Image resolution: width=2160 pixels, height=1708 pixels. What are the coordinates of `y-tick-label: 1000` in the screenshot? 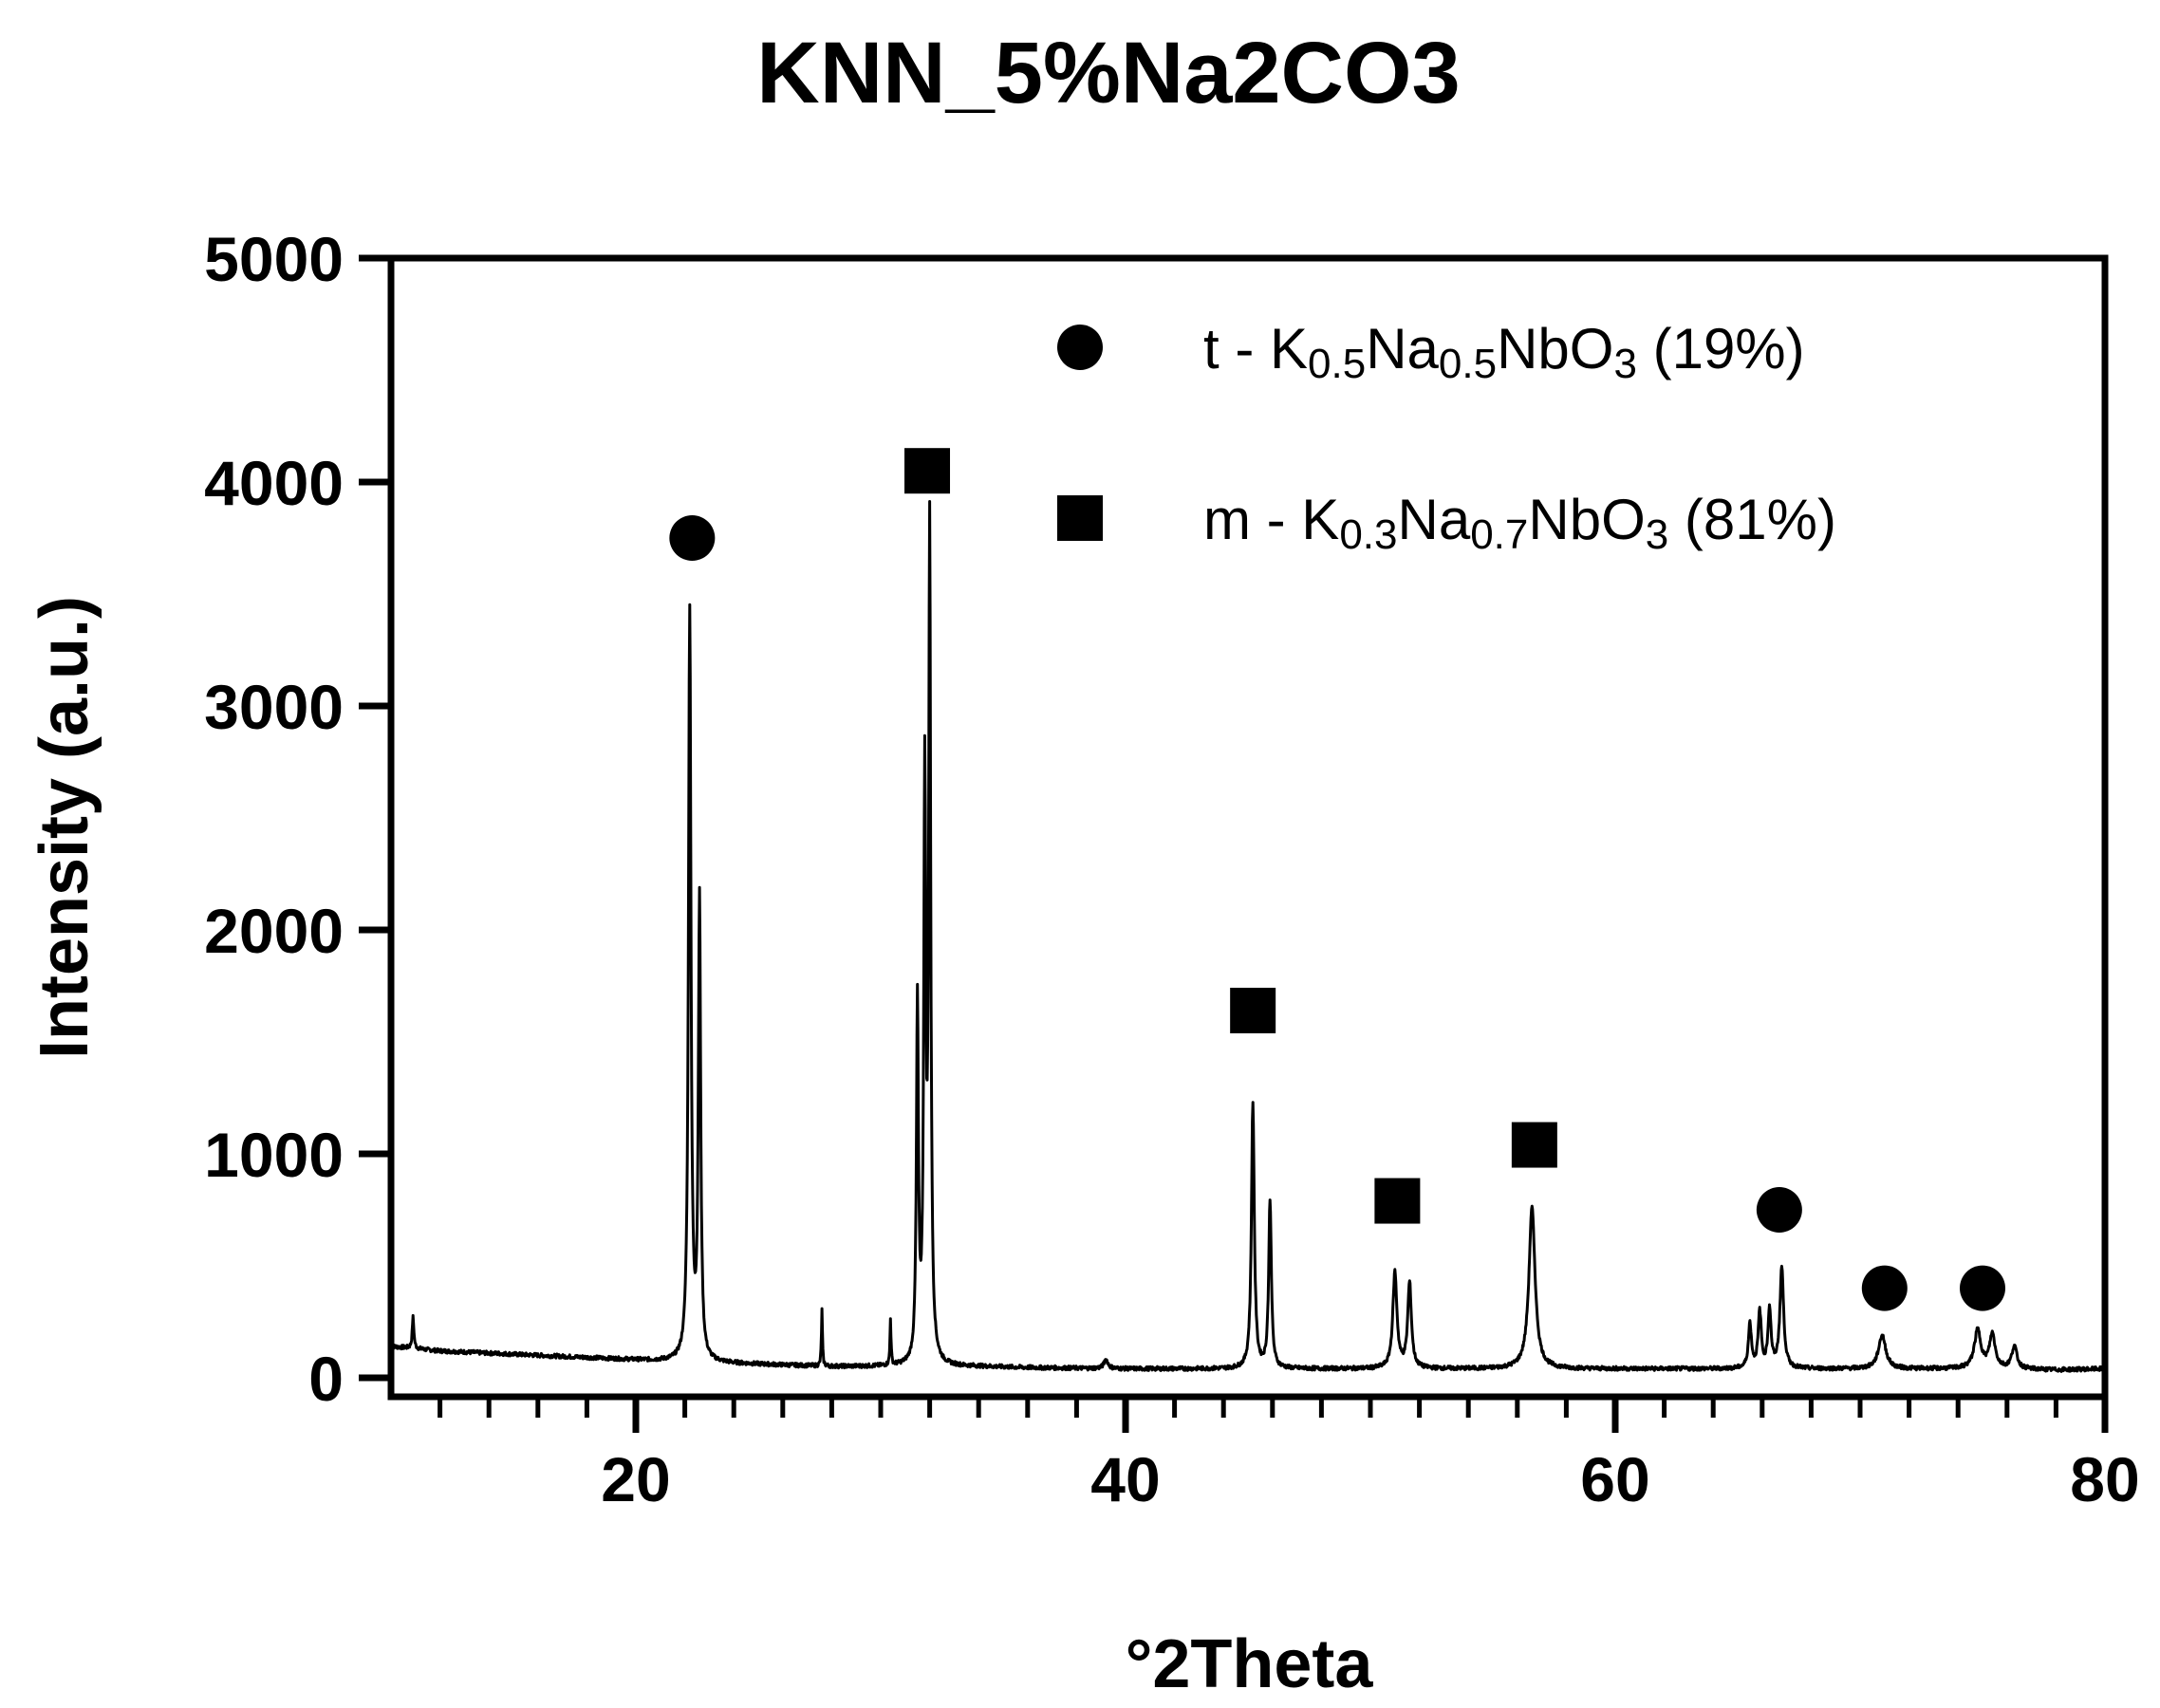 It's located at (274, 1155).